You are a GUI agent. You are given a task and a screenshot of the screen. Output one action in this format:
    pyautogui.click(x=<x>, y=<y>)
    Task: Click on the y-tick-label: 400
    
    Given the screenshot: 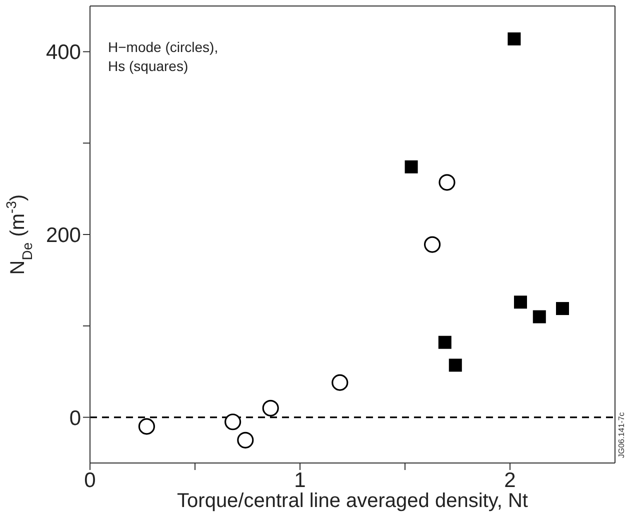 What is the action you would take?
    pyautogui.click(x=63, y=52)
    